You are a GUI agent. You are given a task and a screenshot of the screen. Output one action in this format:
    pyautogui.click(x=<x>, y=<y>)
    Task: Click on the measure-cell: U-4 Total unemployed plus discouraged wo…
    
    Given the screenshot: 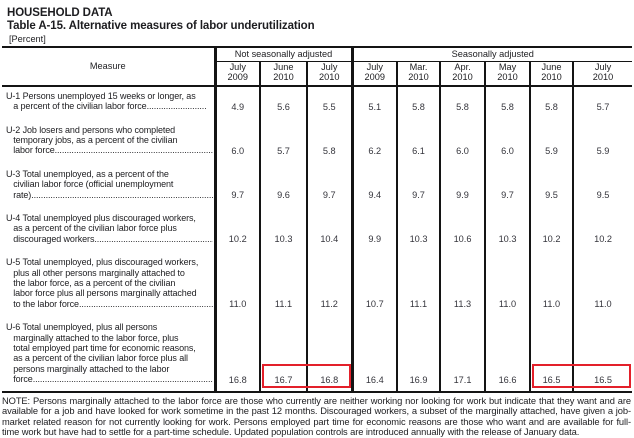 What is the action you would take?
    pyautogui.click(x=109, y=228)
    